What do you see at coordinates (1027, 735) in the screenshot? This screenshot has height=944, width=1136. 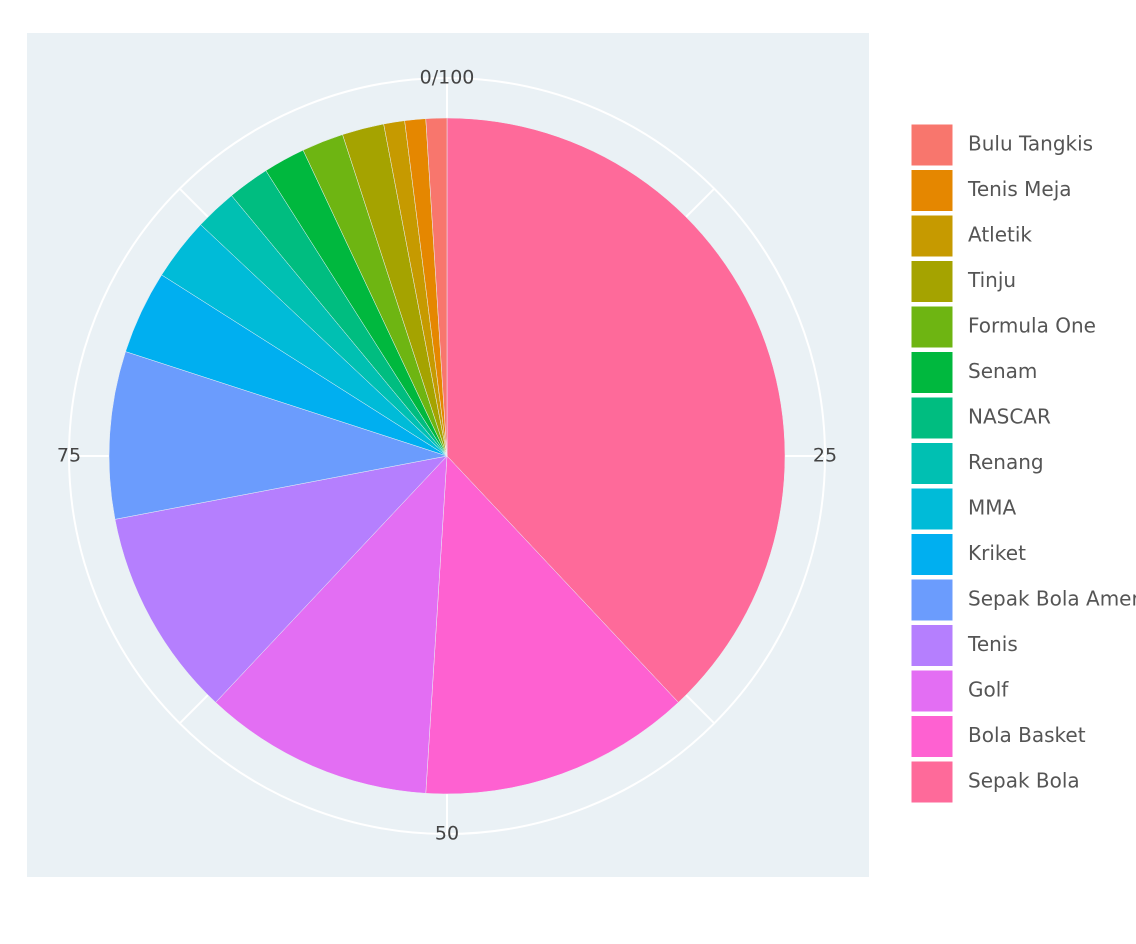 I see `legend-label: Bola Basket` at bounding box center [1027, 735].